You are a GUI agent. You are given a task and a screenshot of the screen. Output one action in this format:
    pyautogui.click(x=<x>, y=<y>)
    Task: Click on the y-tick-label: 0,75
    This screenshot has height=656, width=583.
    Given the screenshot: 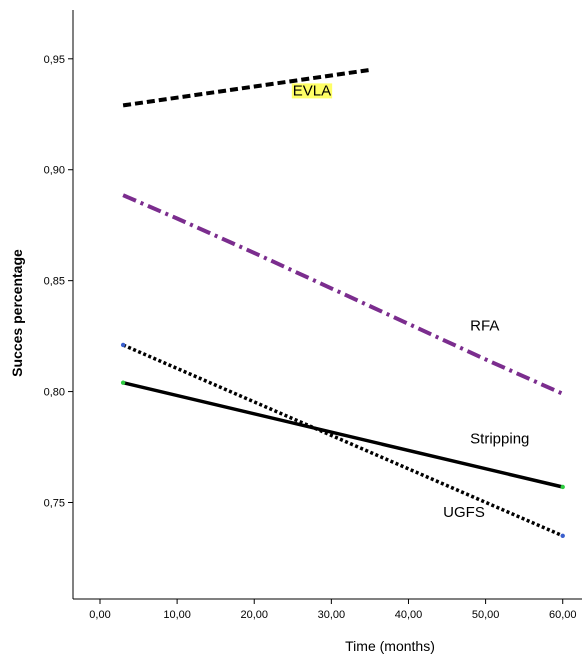 What is the action you would take?
    pyautogui.click(x=54, y=503)
    